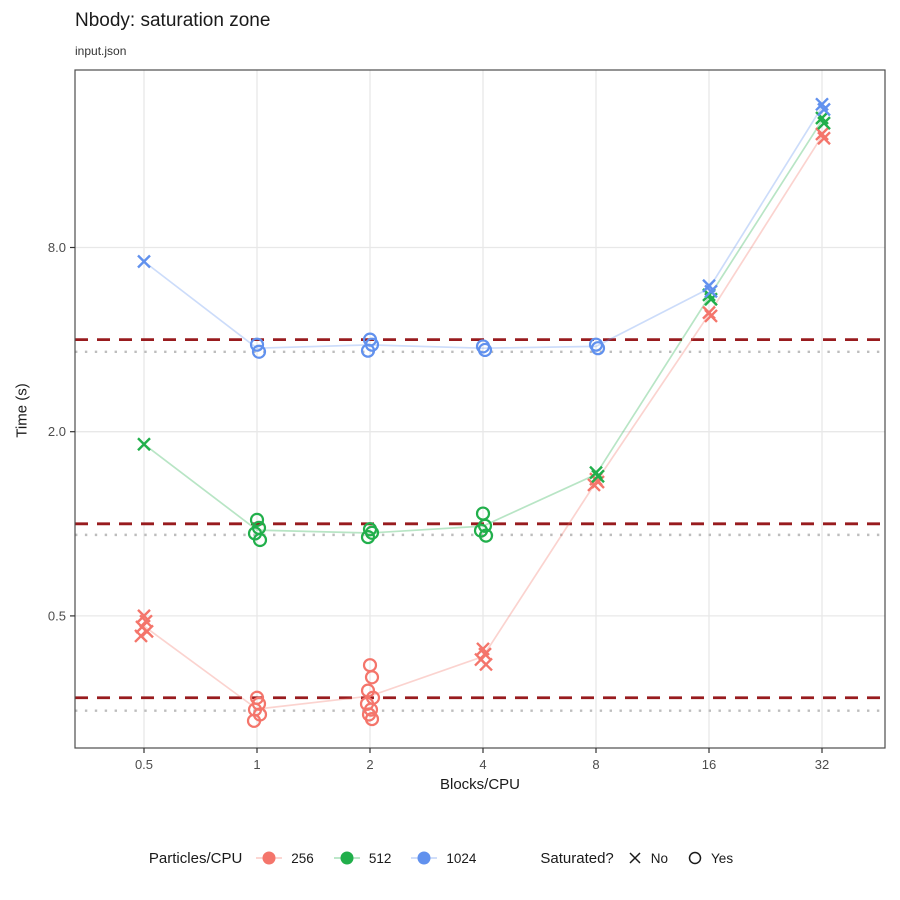 The image size is (900, 900). What do you see at coordinates (256, 764) in the screenshot?
I see `x-tick-label: 1` at bounding box center [256, 764].